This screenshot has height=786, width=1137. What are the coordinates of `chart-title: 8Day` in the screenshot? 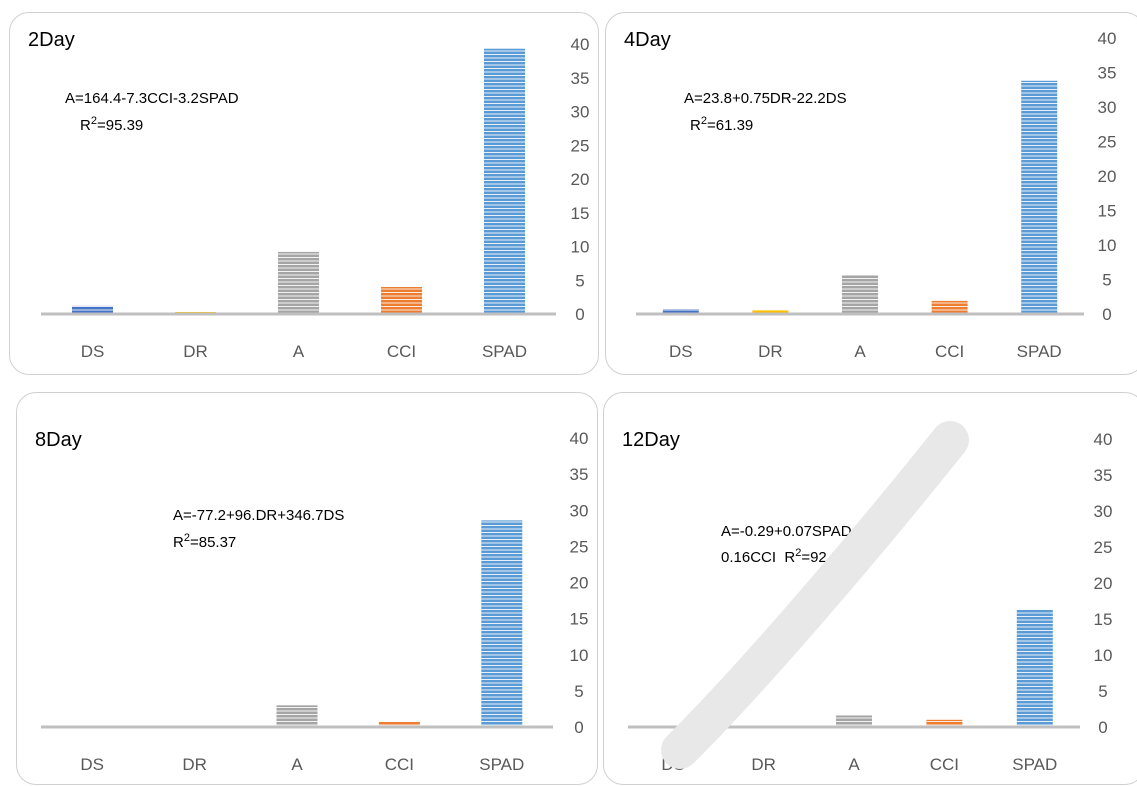 It's located at (58, 440).